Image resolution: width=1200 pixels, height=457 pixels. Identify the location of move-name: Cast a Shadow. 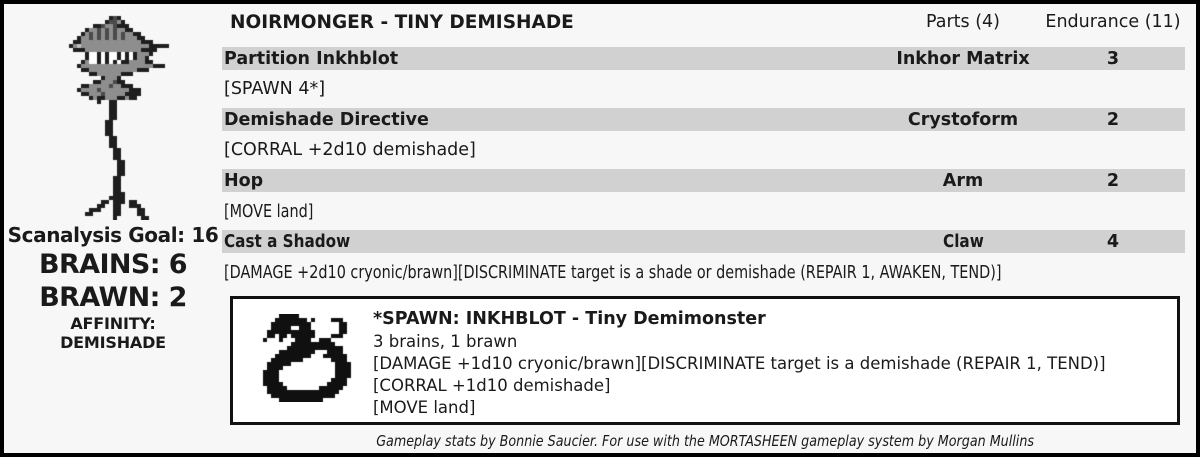
(287, 241).